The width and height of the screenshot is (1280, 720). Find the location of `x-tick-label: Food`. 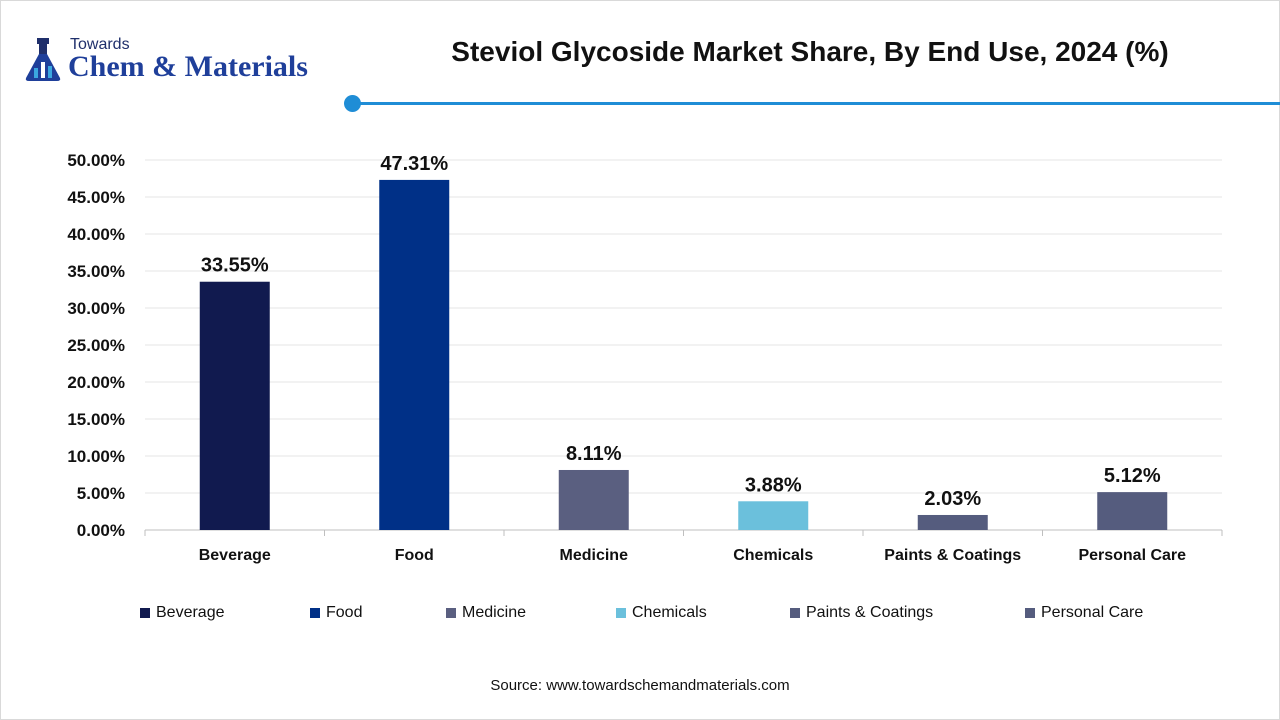

x-tick-label: Food is located at coordinates (414, 555).